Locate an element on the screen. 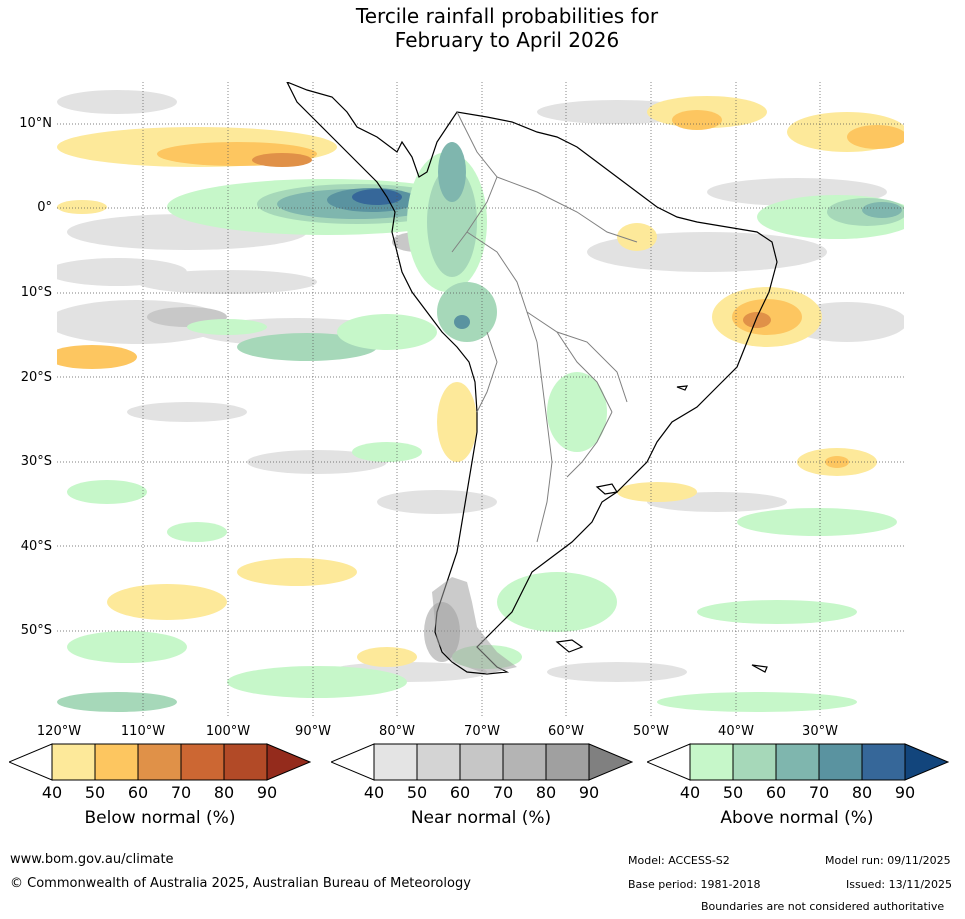 The width and height of the screenshot is (965, 919). issued-date: Issued: 13/11/2025 is located at coordinates (899, 884).